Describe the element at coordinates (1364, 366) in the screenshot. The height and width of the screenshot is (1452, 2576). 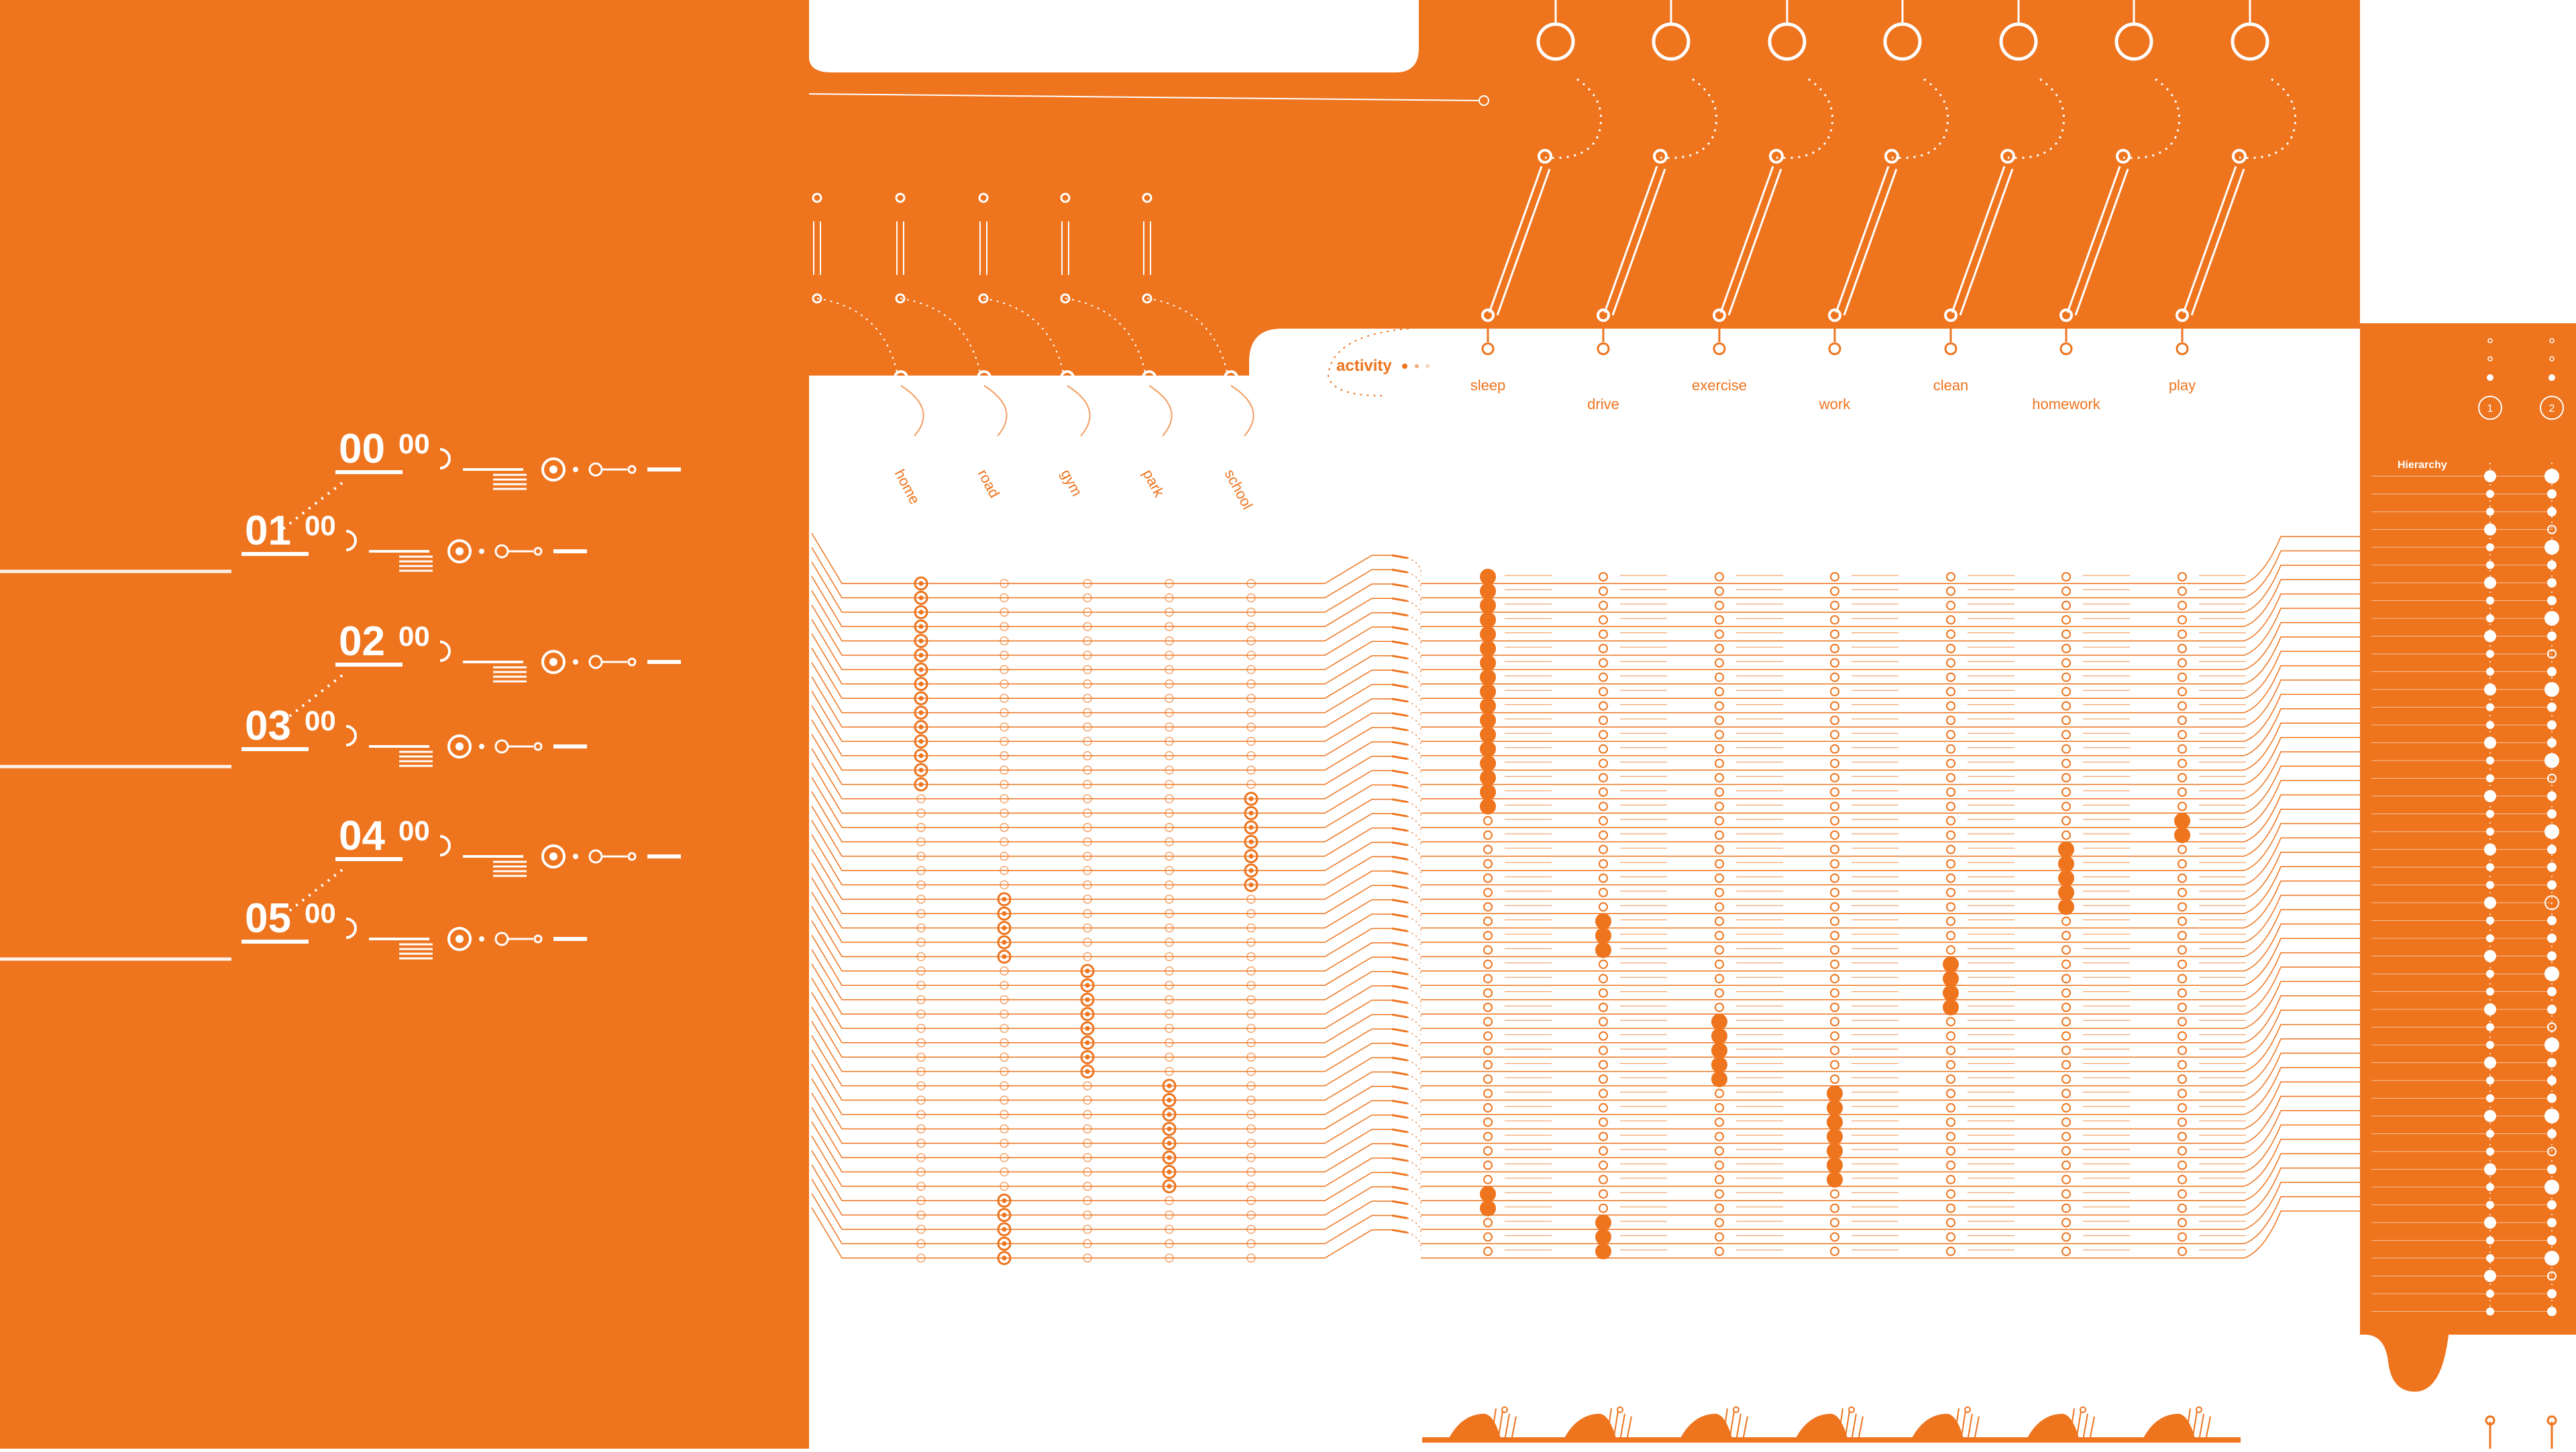
I see `activity-heading: activity` at that location.